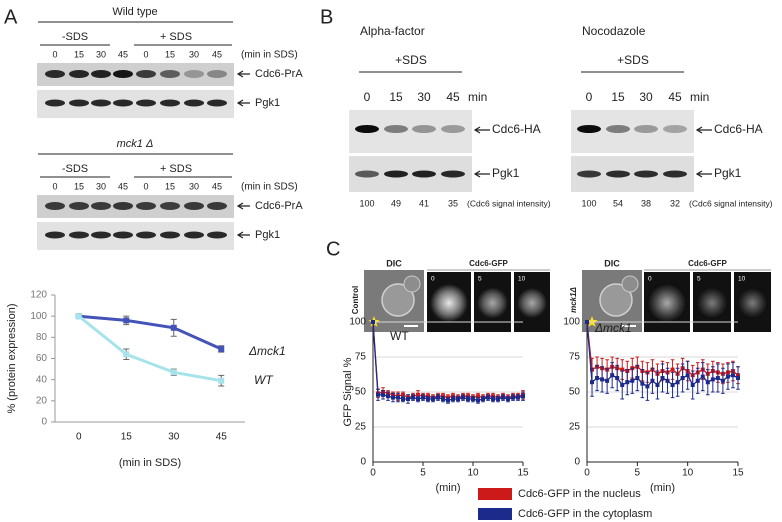 This screenshot has height=522, width=782. I want to click on y-axis-label: GFP Signal %, so click(348, 391).